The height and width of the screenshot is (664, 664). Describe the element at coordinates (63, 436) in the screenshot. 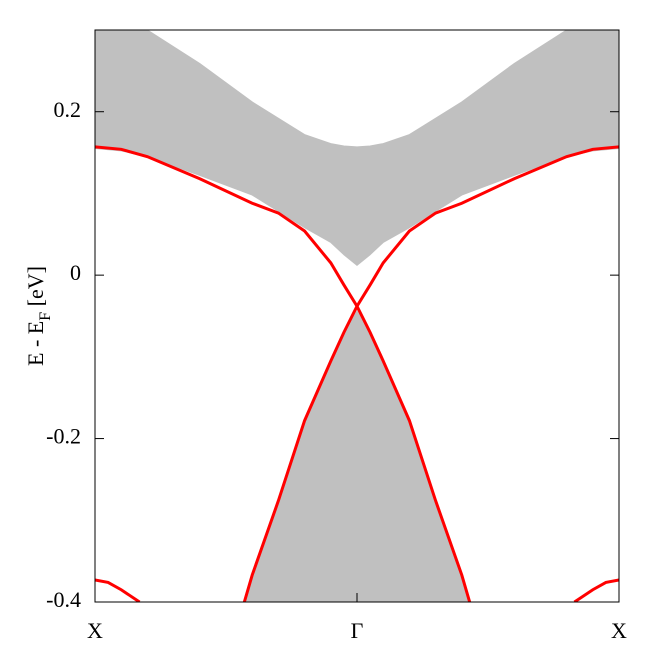

I see `y-tick-label: -0.2` at that location.